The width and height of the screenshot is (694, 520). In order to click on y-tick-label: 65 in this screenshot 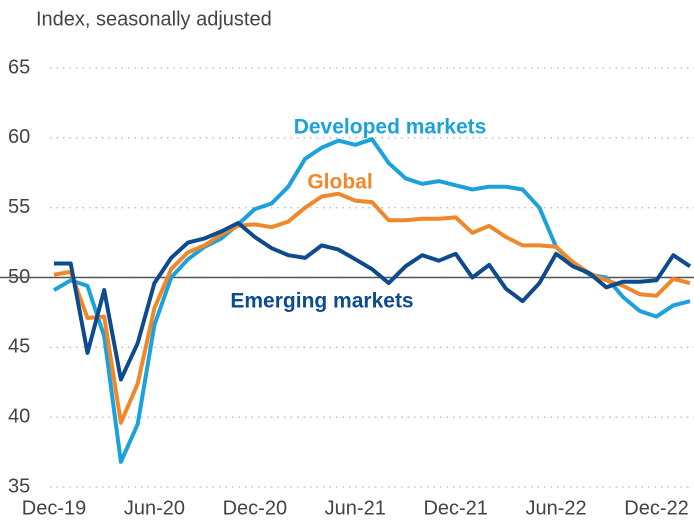, I will do `click(19, 67)`.